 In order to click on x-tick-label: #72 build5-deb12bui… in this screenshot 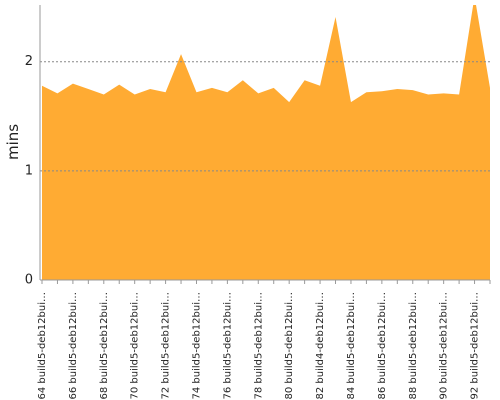, I will do `click(166, 346)`.